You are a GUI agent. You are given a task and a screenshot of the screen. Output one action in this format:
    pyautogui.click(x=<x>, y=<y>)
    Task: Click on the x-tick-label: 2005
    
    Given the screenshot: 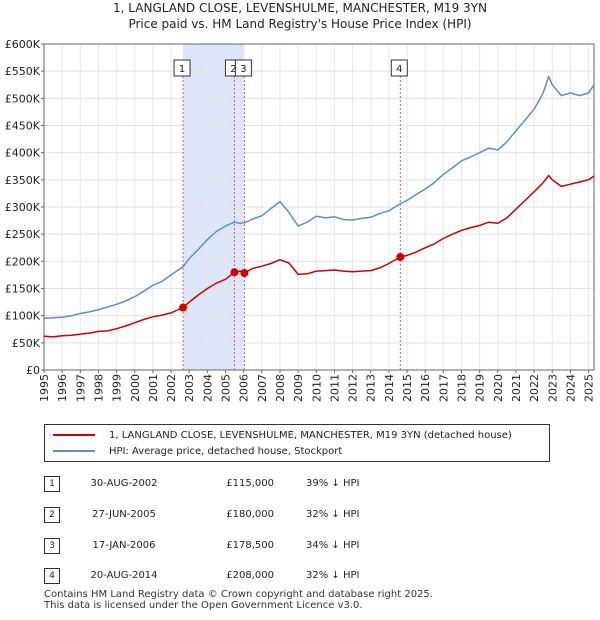 What is the action you would take?
    pyautogui.click(x=226, y=388)
    